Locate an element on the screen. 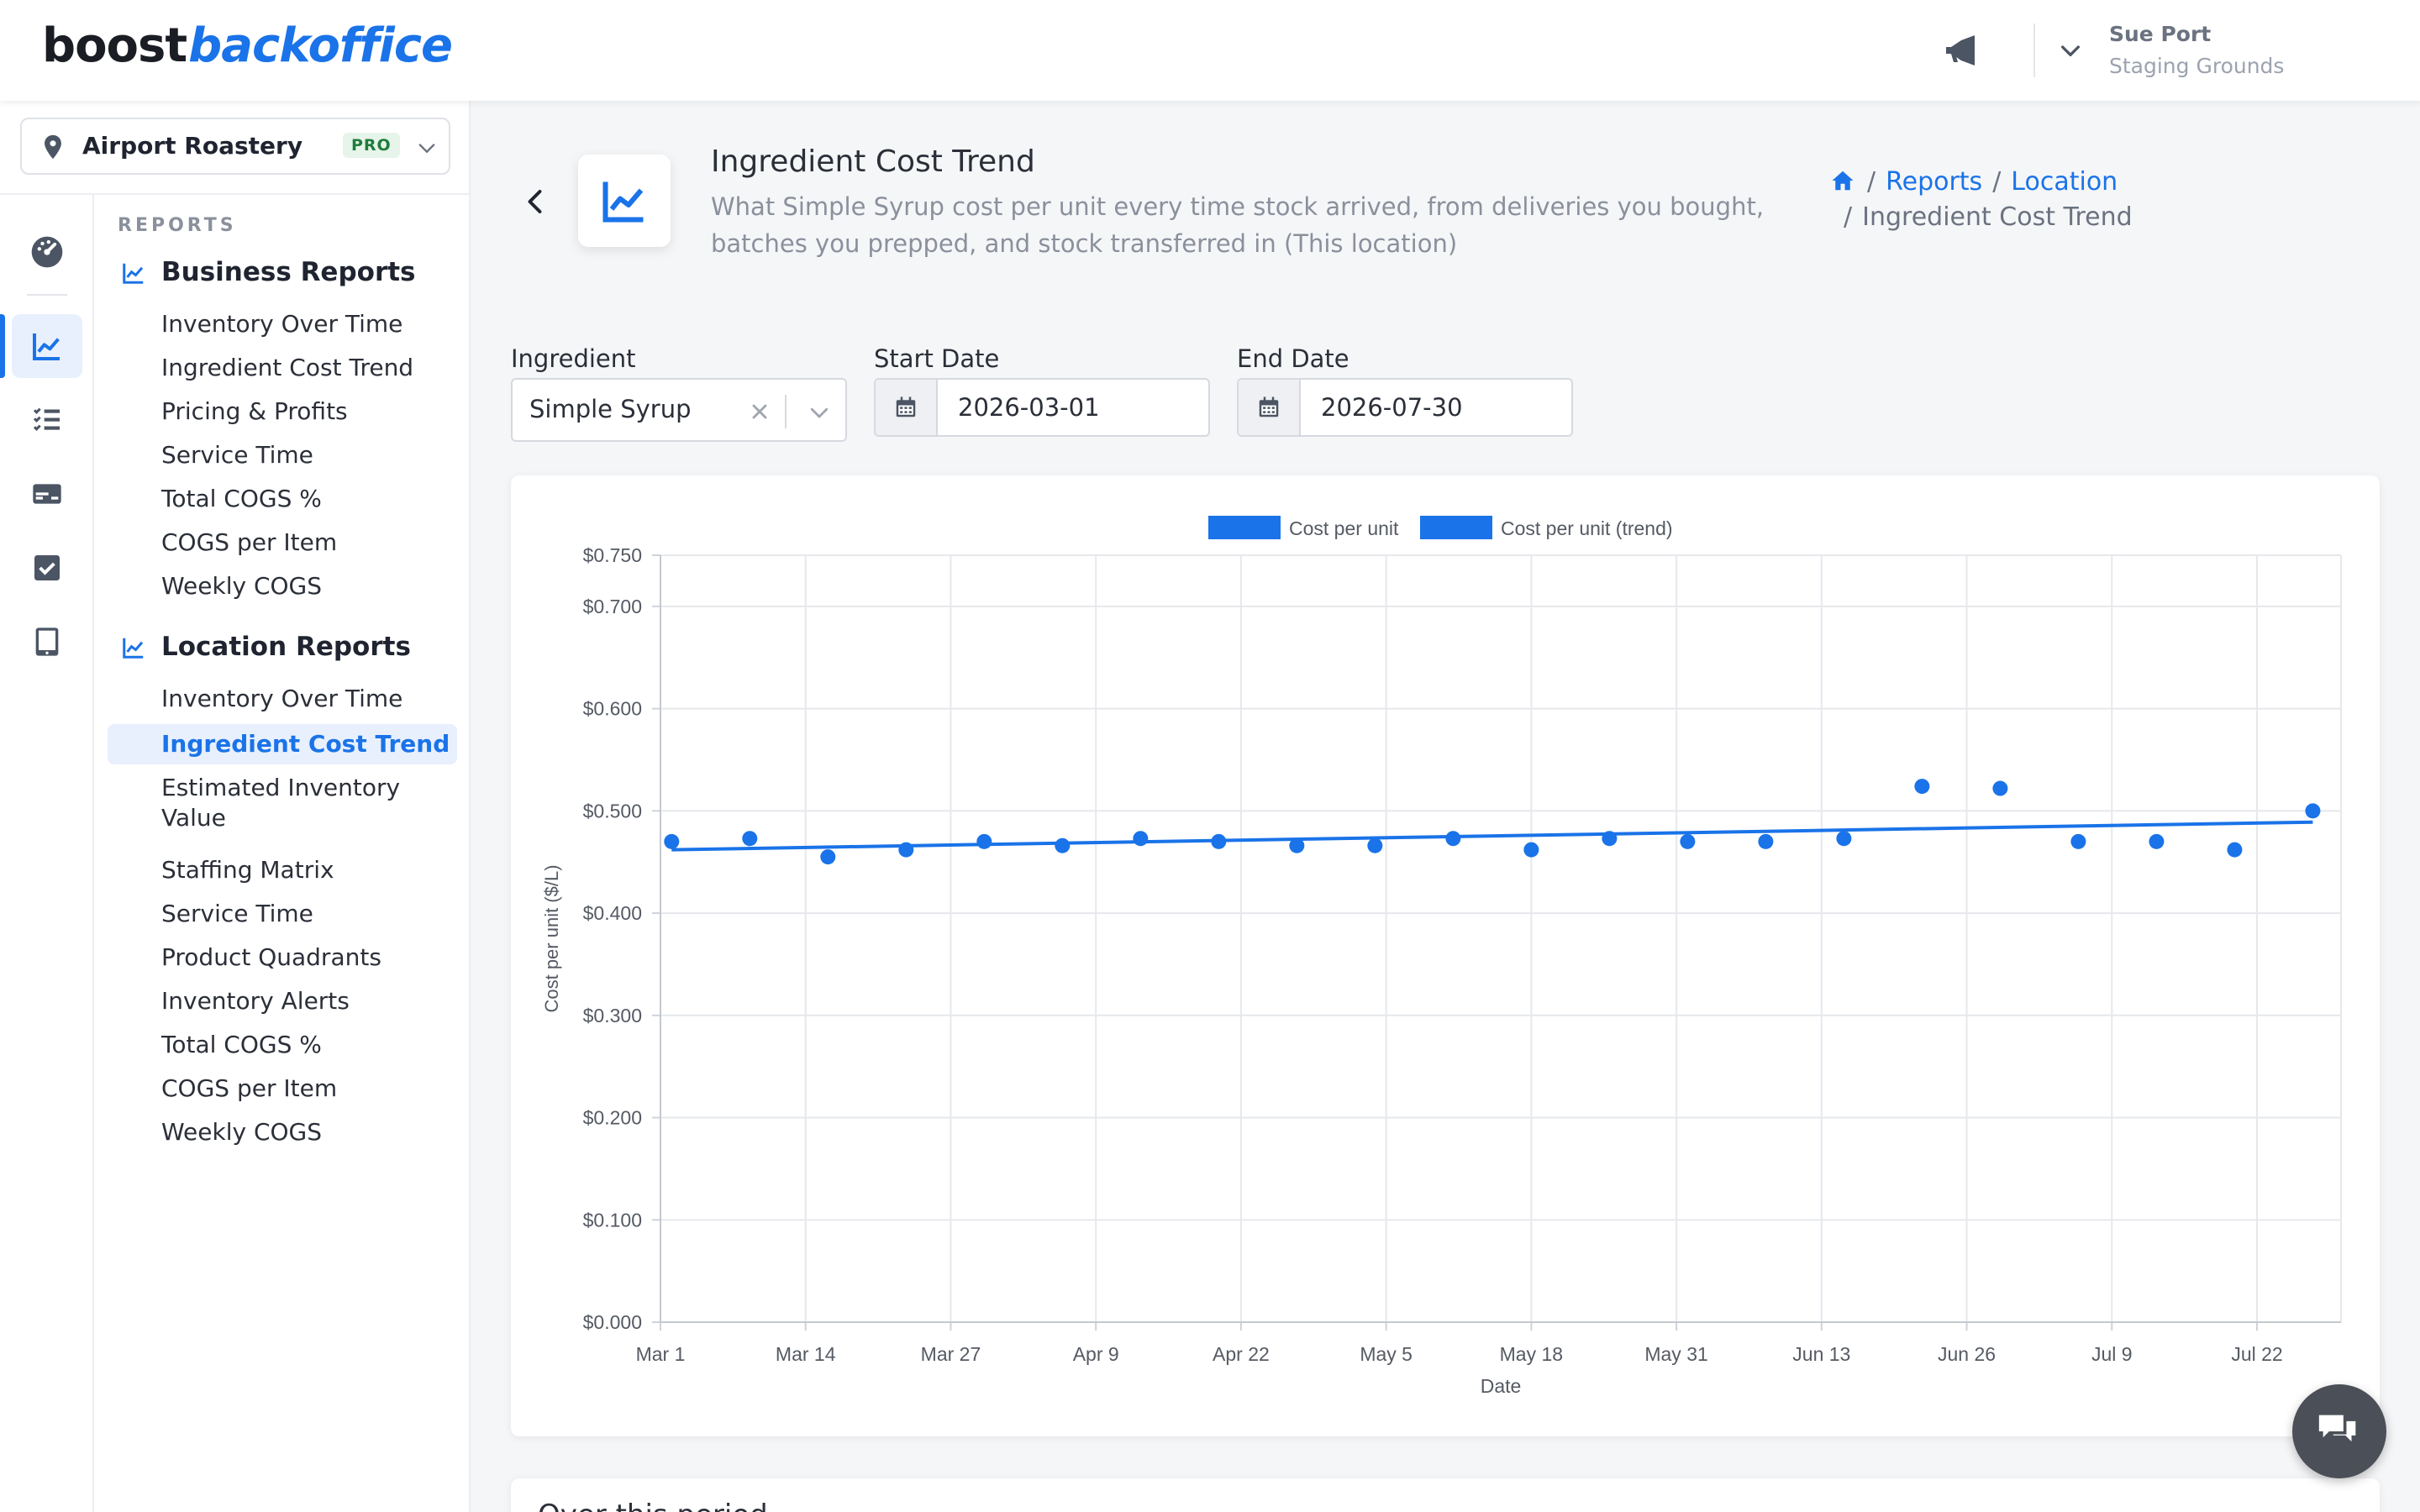 The height and width of the screenshot is (1512, 2420). x-axis-title: Date is located at coordinates (1501, 1386).